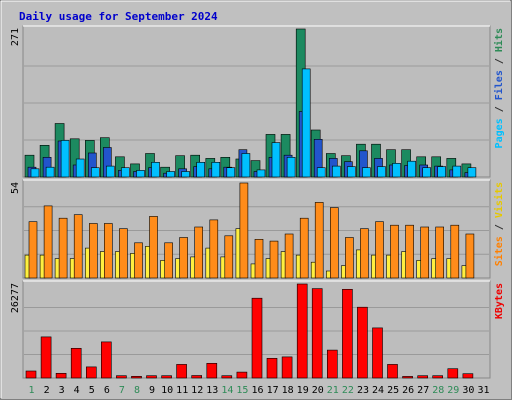 The height and width of the screenshot is (400, 512). Describe the element at coordinates (242, 390) in the screenshot. I see `day-label-15: 15` at that location.